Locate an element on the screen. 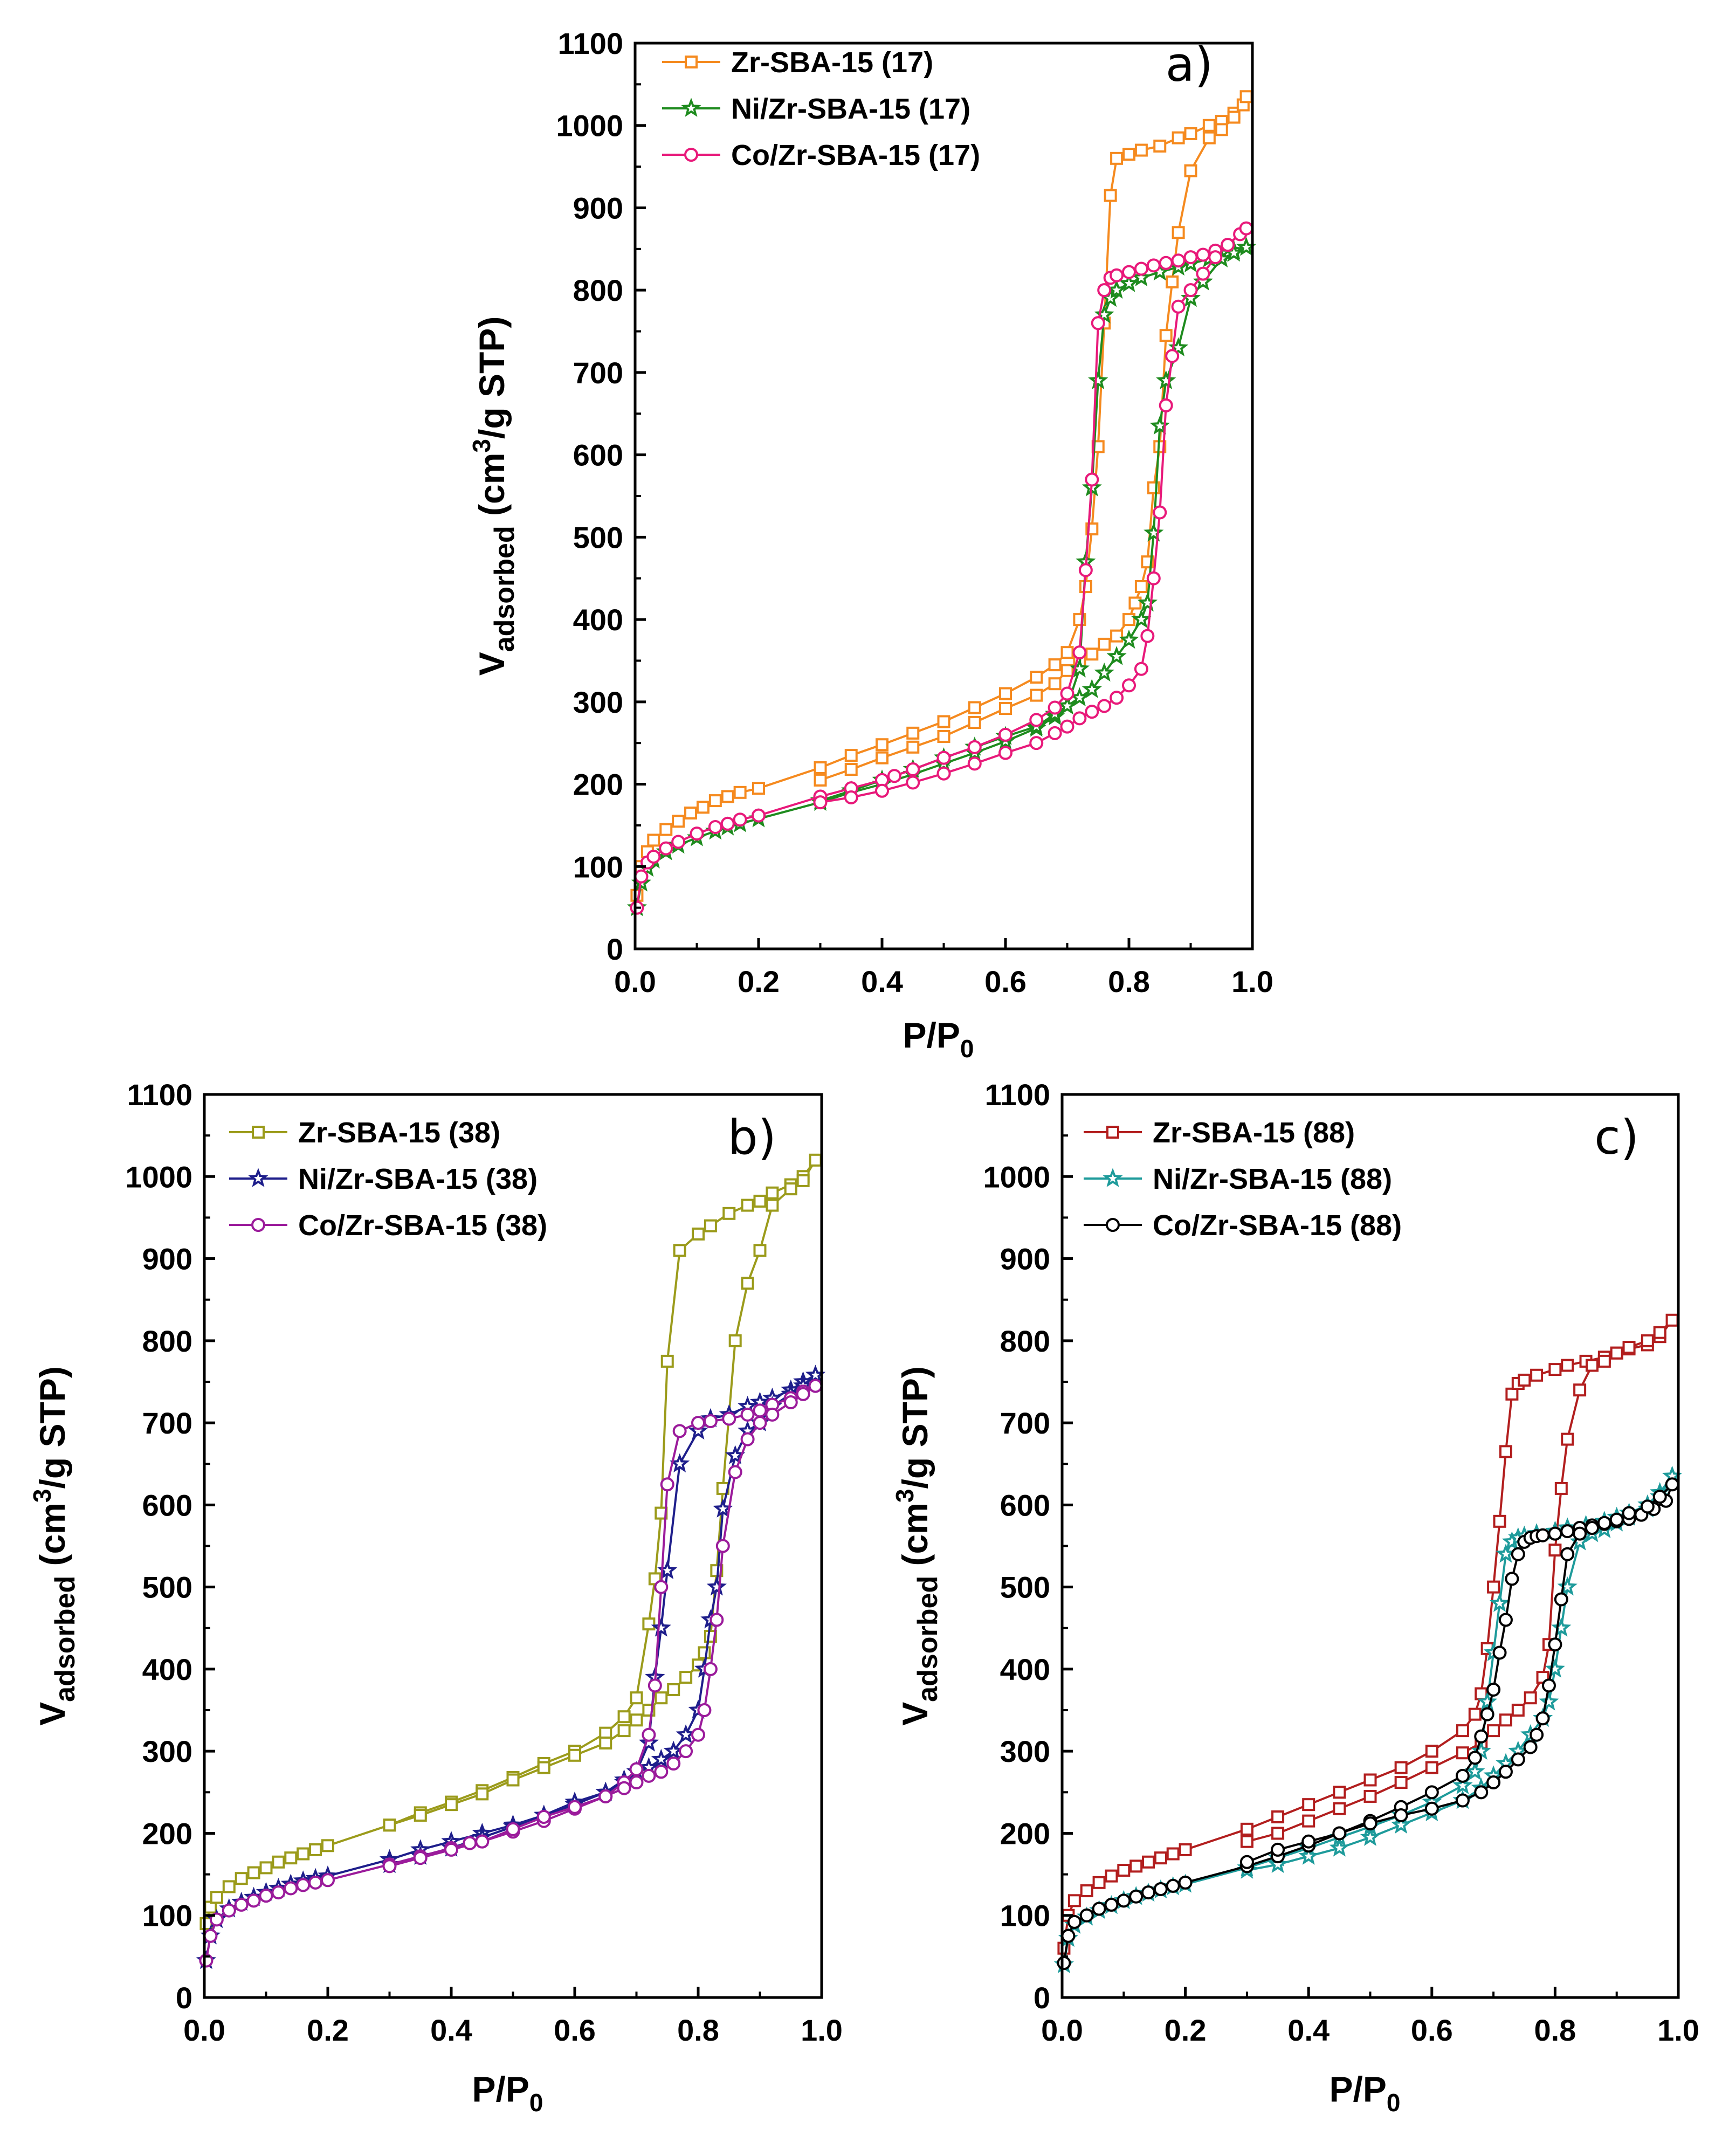 The width and height of the screenshot is (1722, 2156). panel-a-label: a) is located at coordinates (1190, 64).